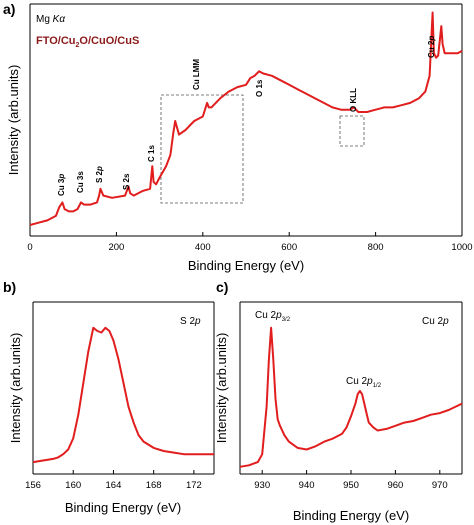 This screenshot has width=474, height=525. I want to click on peak-label-o-1s: O 1s, so click(259, 88).